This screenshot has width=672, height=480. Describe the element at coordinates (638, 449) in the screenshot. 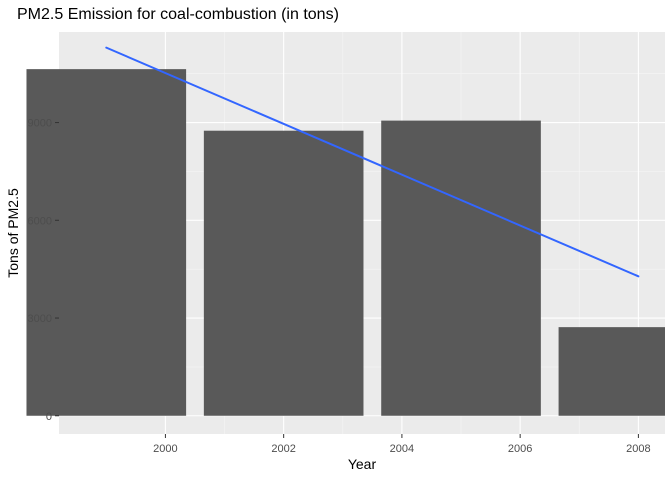

I see `x-tick-label: 2008` at that location.